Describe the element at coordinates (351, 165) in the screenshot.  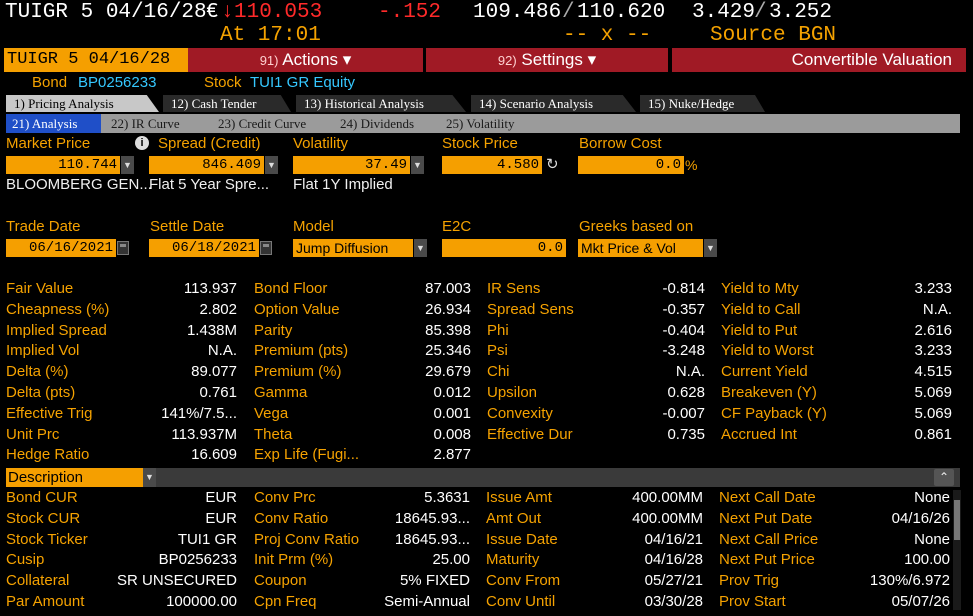
I see `volatility-input: 37.49` at that location.